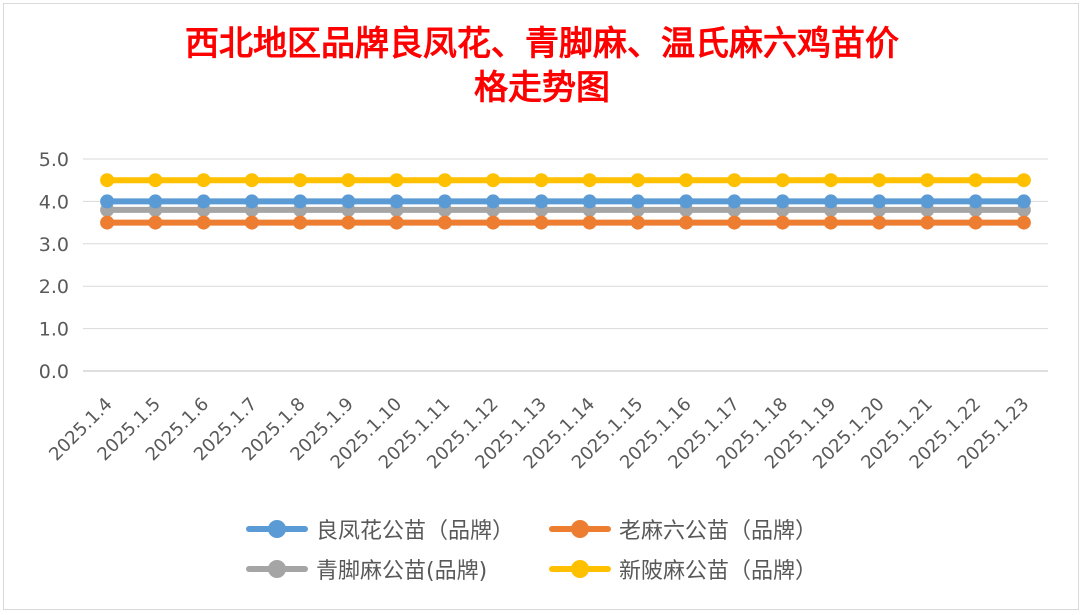 The height and width of the screenshot is (615, 1084). I want to click on legend-item-1: 老麻六公苗（品牌）, so click(683, 530).